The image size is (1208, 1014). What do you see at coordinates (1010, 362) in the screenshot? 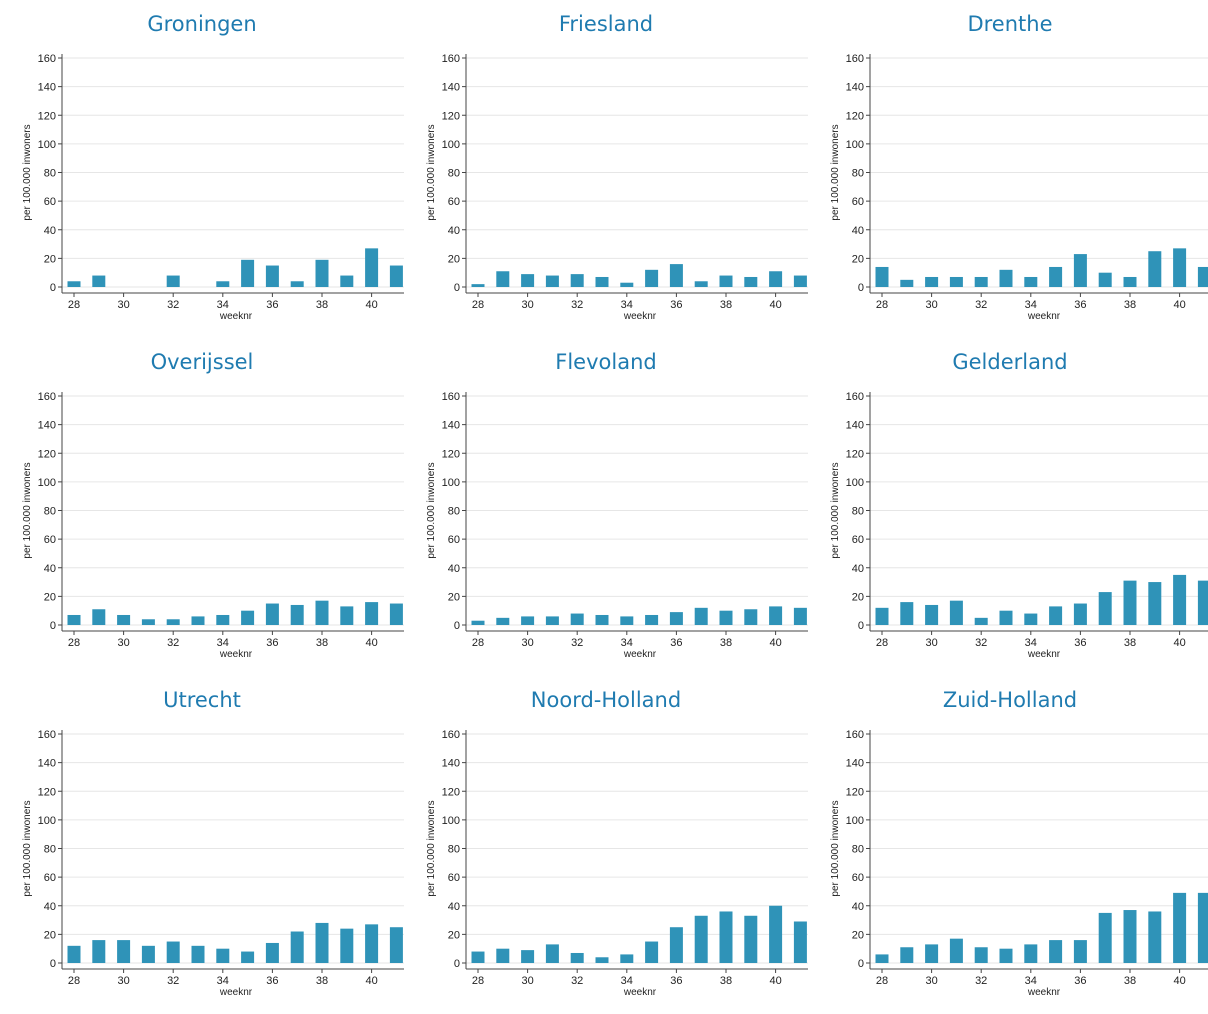
I see `chart-title: Gelderland` at bounding box center [1010, 362].